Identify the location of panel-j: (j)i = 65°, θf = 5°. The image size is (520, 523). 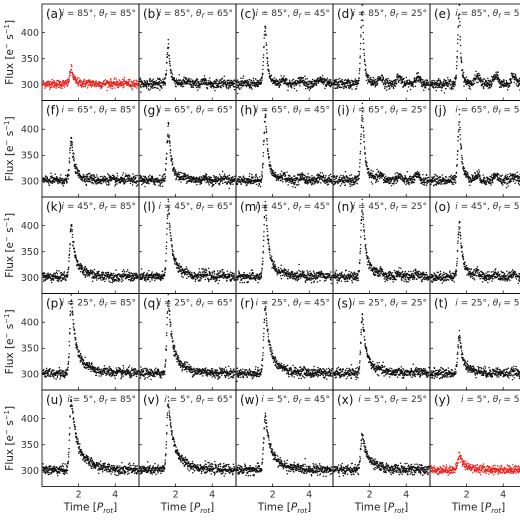
(474, 149).